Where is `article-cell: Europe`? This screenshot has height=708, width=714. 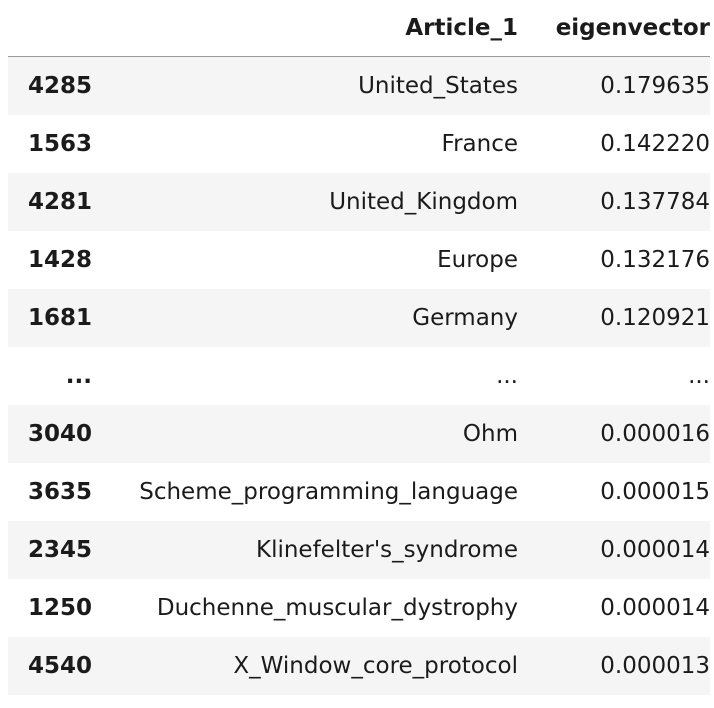 article-cell: Europe is located at coordinates (477, 260).